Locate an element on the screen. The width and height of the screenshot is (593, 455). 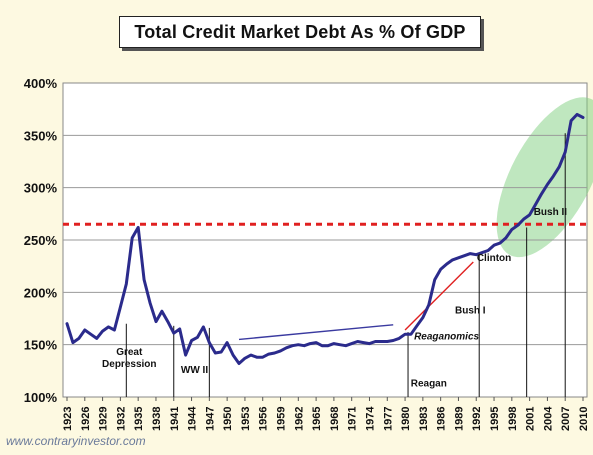
trend-line-postwar is located at coordinates (316, 332).